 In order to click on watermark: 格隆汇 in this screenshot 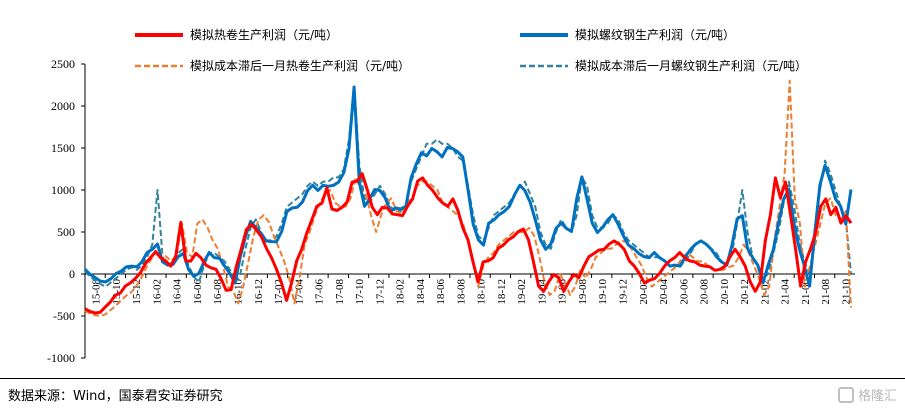, I will do `click(867, 394)`.